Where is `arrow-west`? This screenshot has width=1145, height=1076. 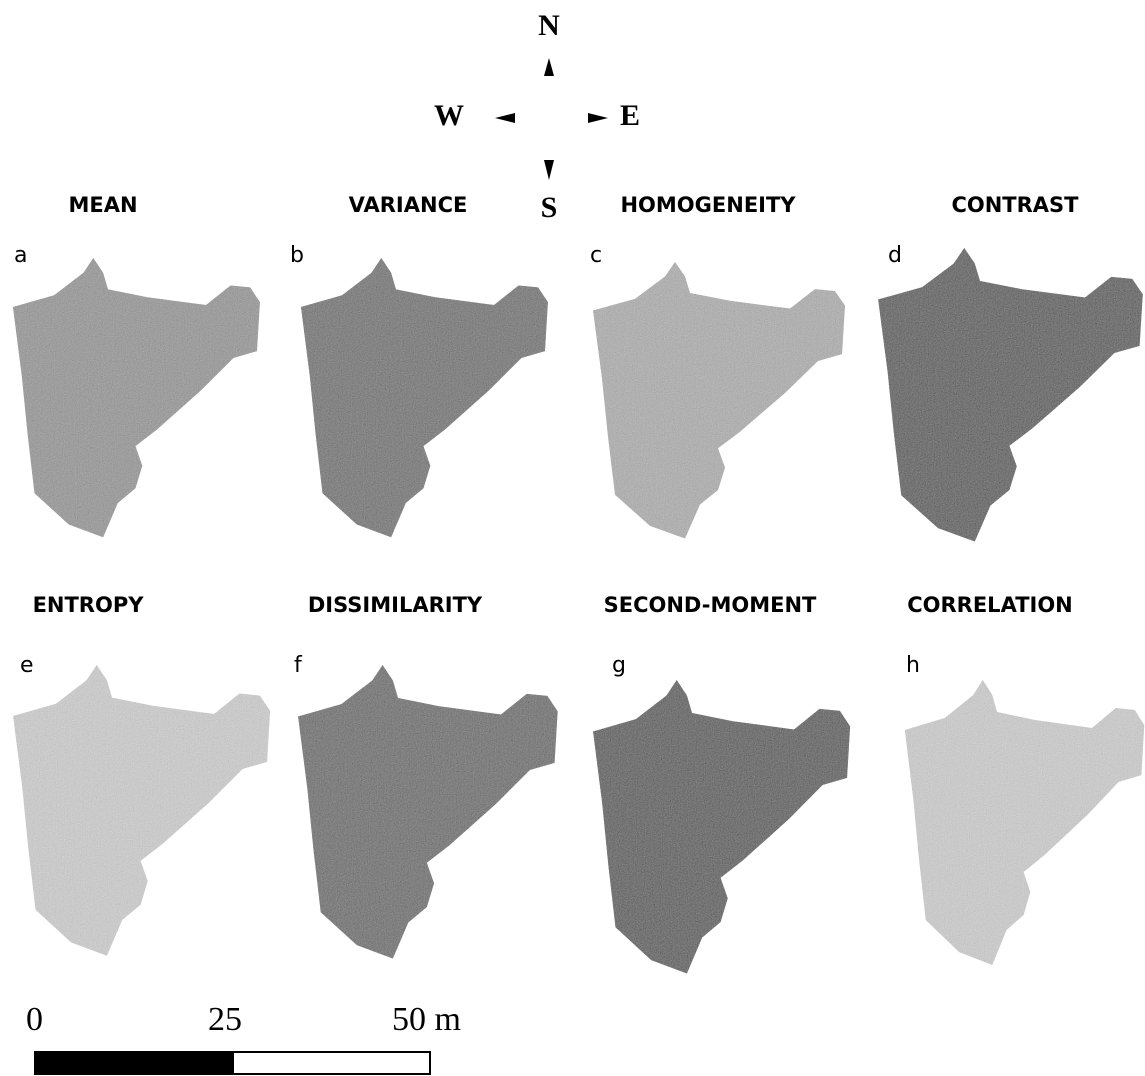
arrow-west is located at coordinates (505, 118).